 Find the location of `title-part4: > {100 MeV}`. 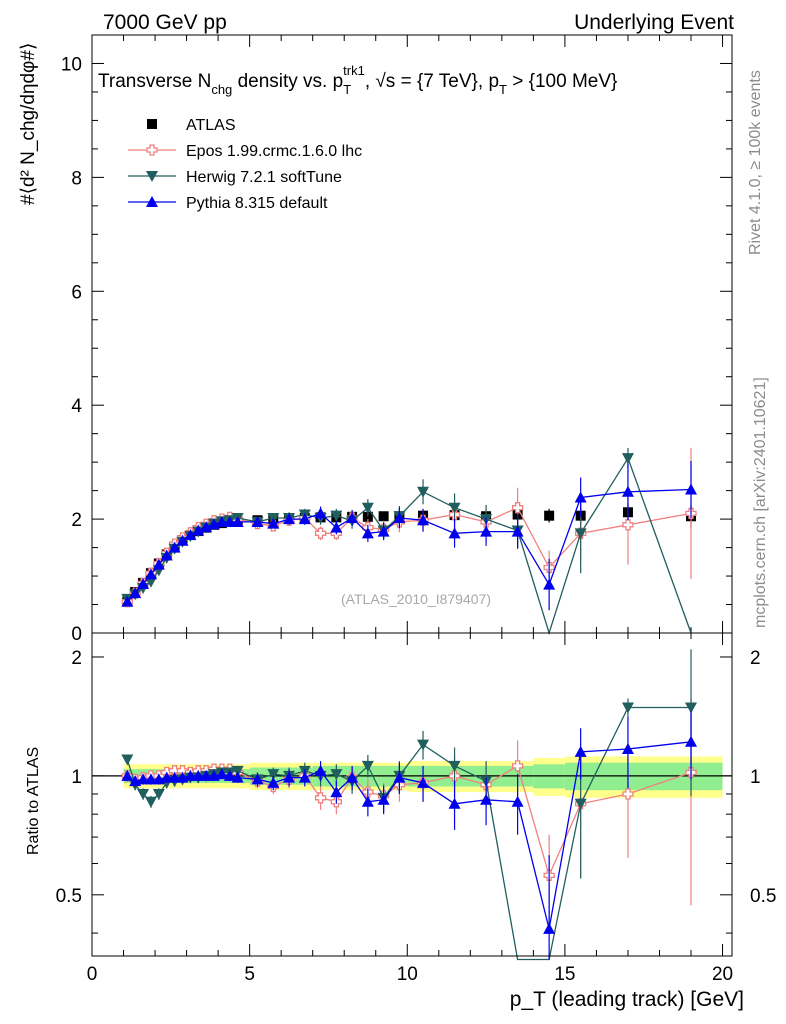

title-part4: > {100 MeV} is located at coordinates (562, 81).